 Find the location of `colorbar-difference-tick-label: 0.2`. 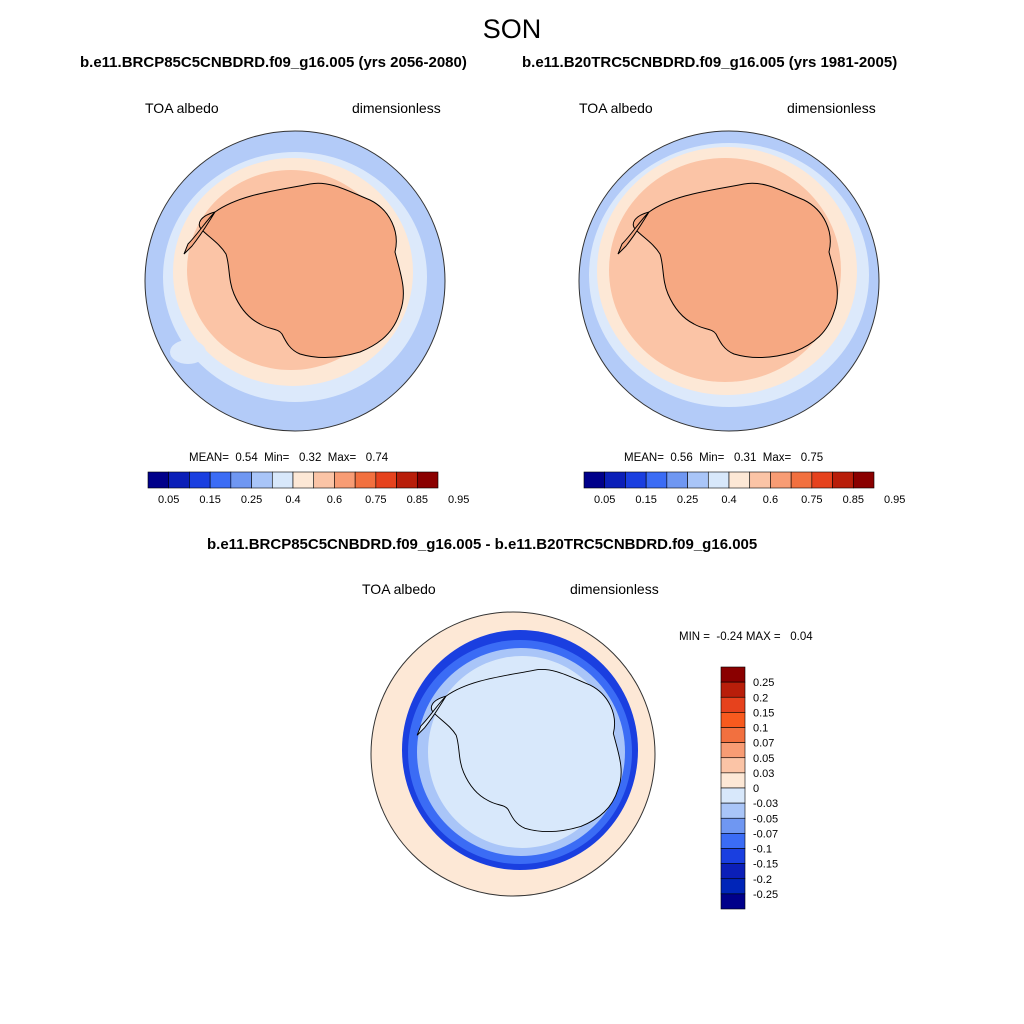

colorbar-difference-tick-label: 0.2 is located at coordinates (760, 698).